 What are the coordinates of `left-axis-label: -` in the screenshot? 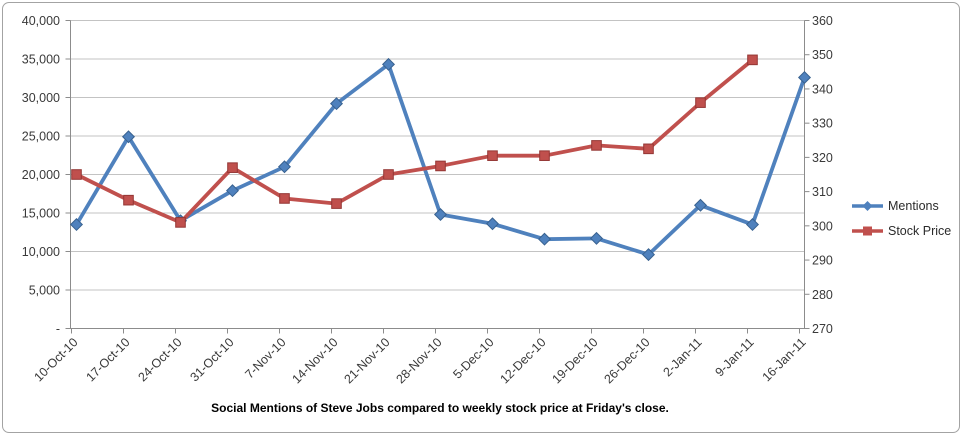 It's located at (58, 329).